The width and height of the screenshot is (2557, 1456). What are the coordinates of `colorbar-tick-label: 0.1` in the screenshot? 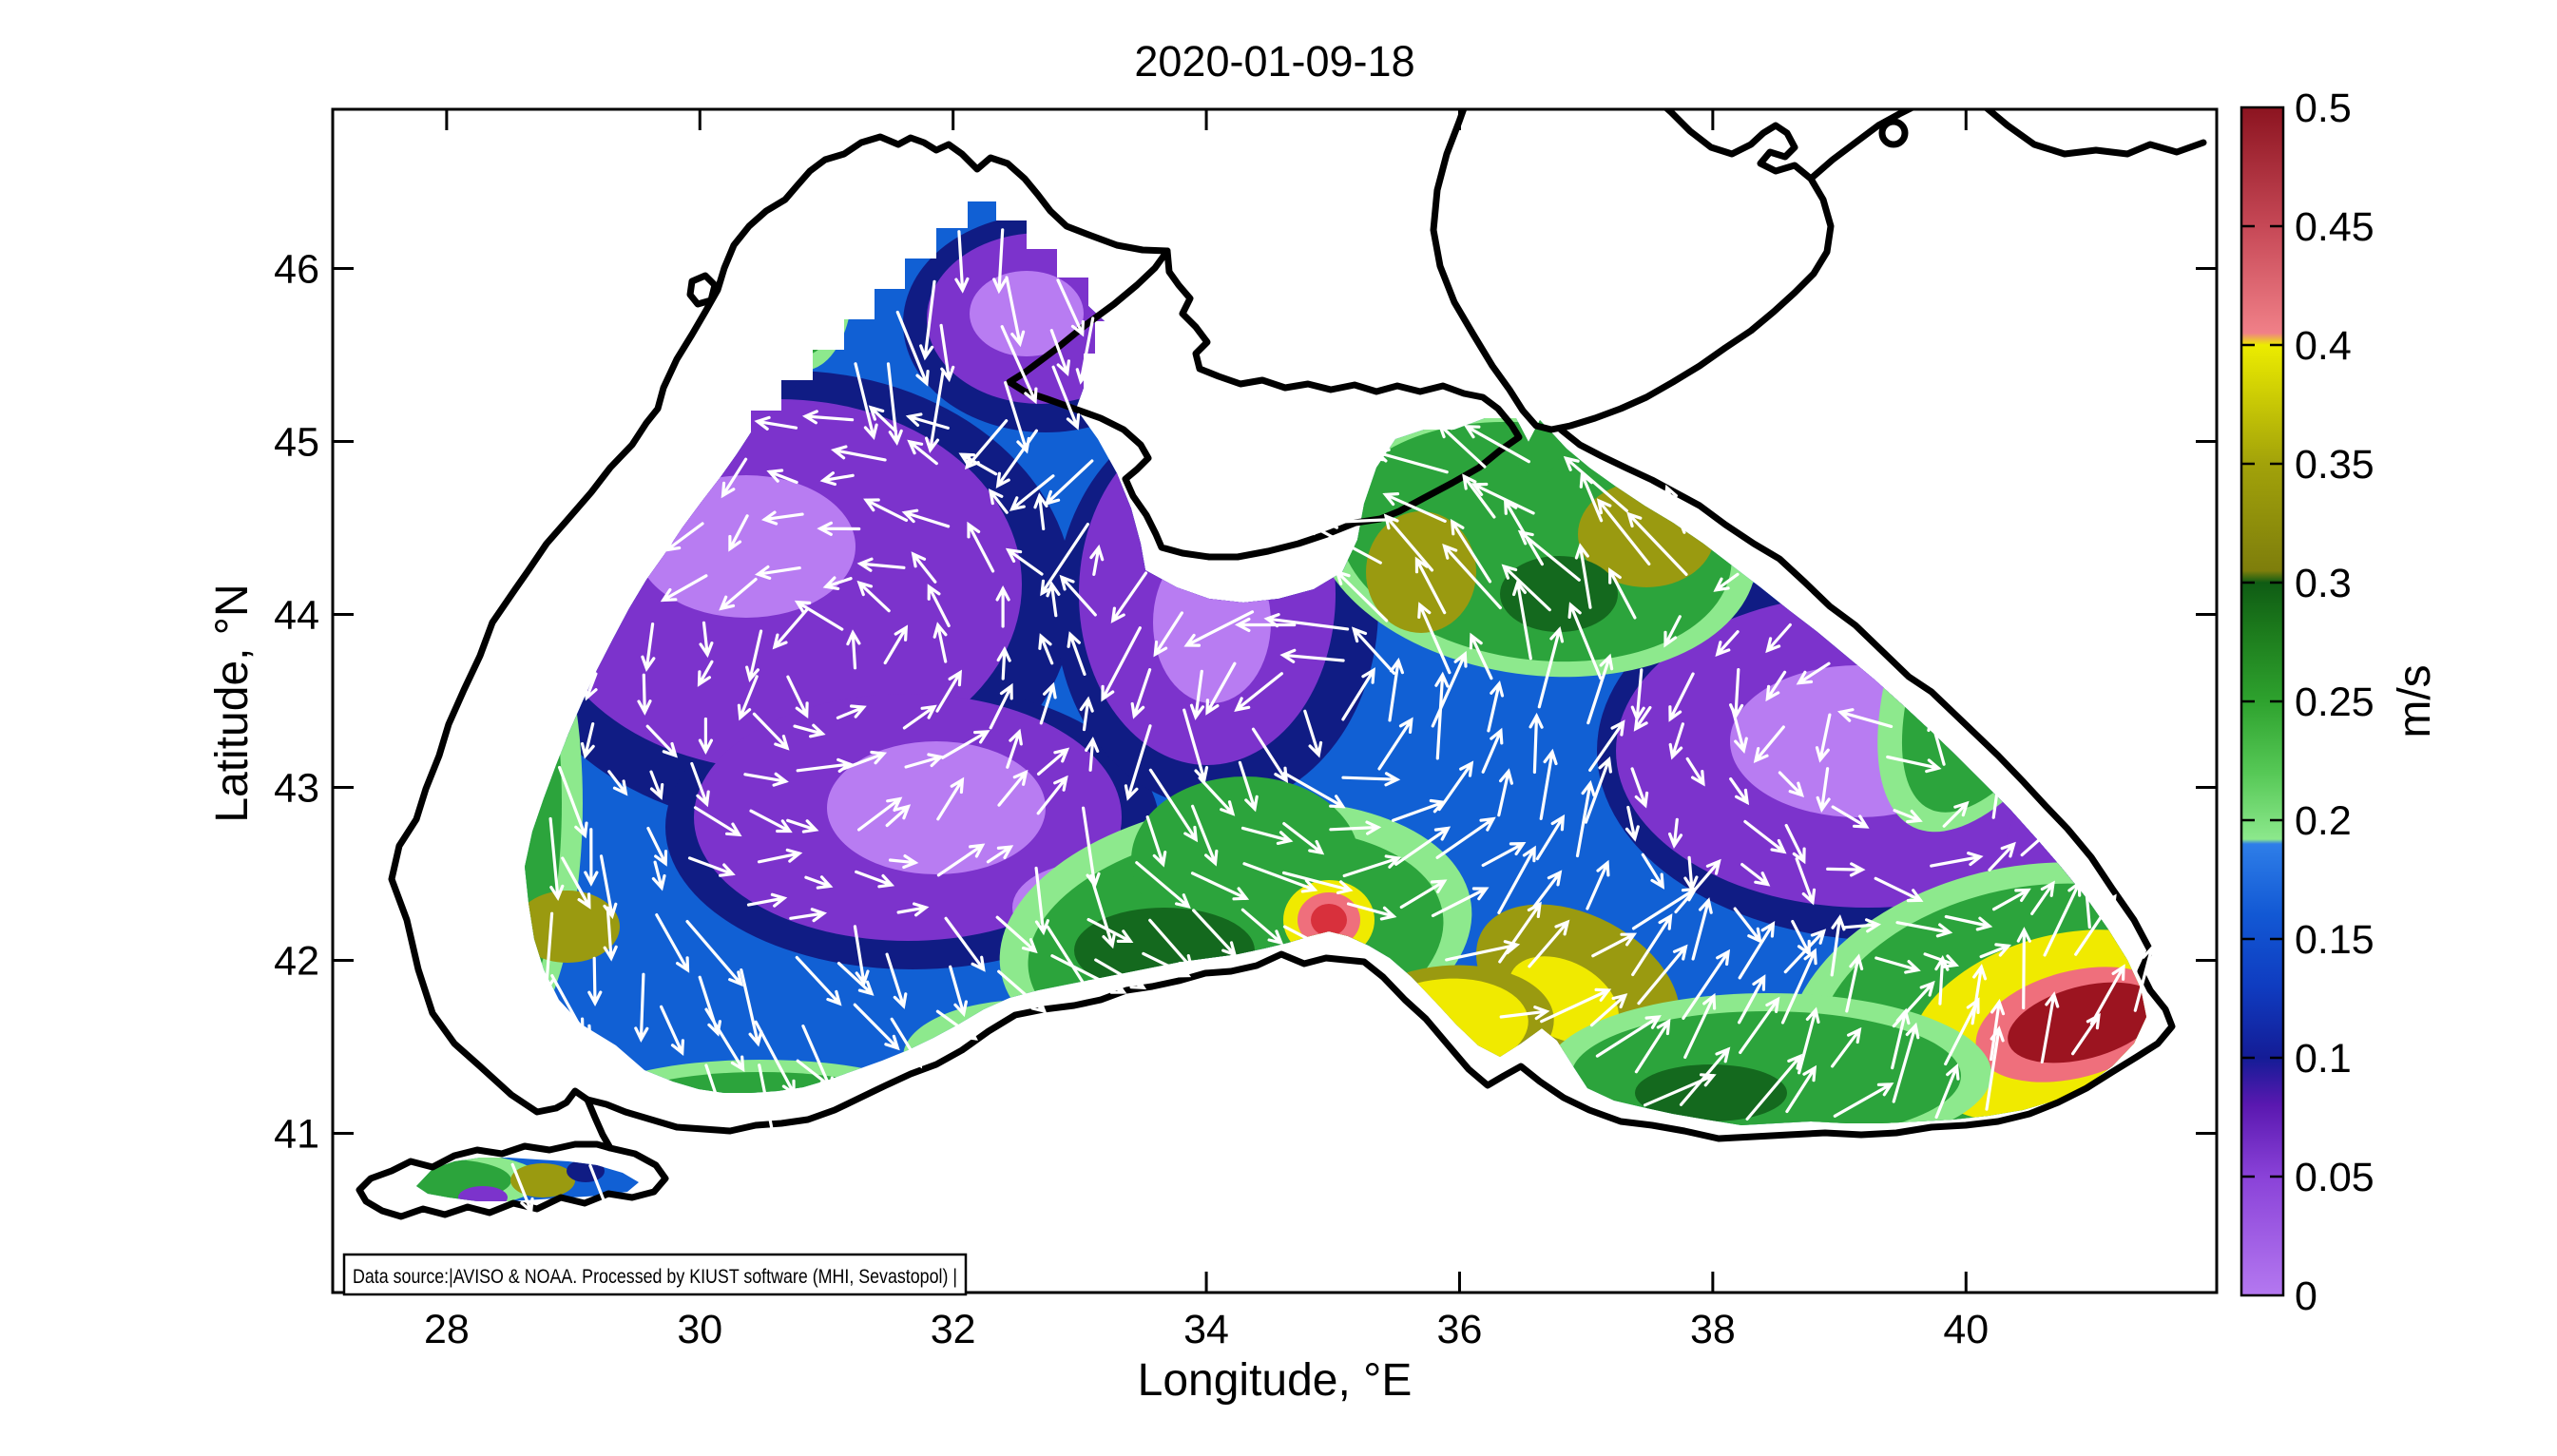 It's located at (2324, 1059).